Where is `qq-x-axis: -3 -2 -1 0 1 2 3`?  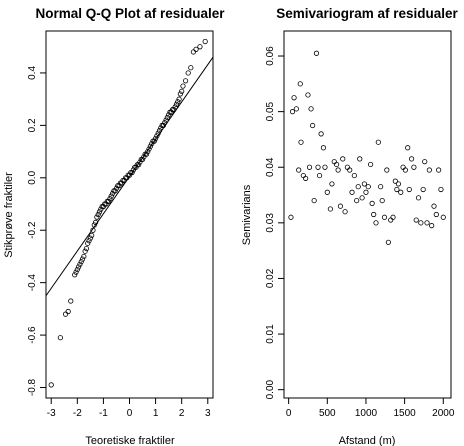 qq-x-axis: -3 -2 -1 0 1 2 3 is located at coordinates (129, 408).